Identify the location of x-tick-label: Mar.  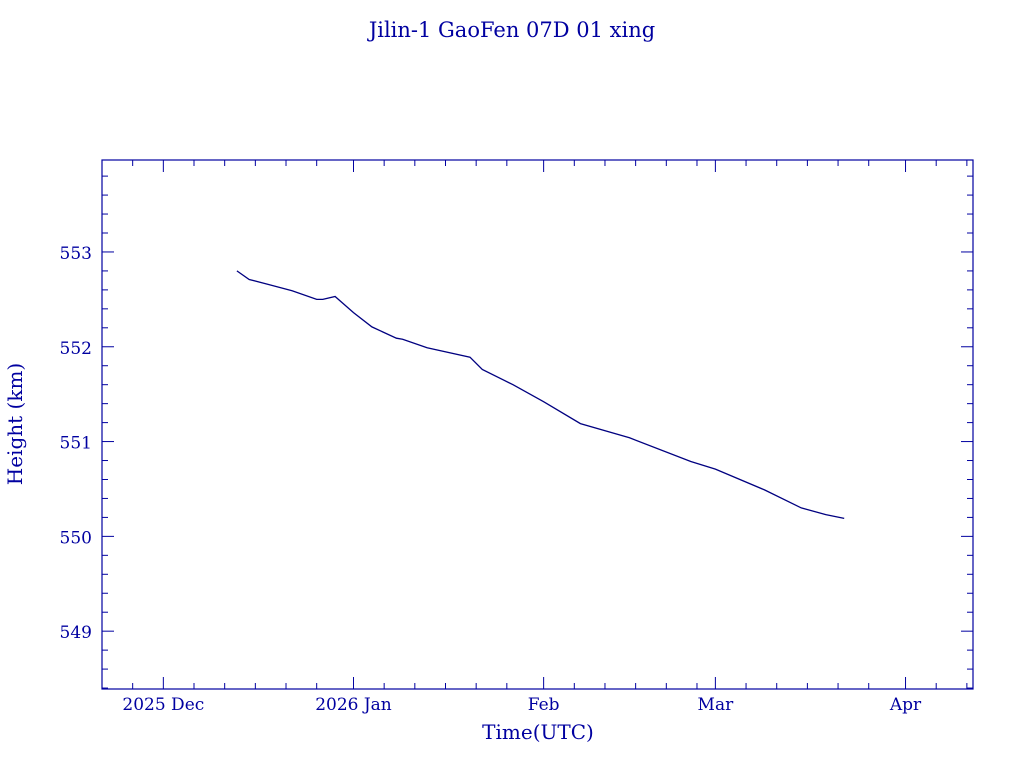
(716, 705).